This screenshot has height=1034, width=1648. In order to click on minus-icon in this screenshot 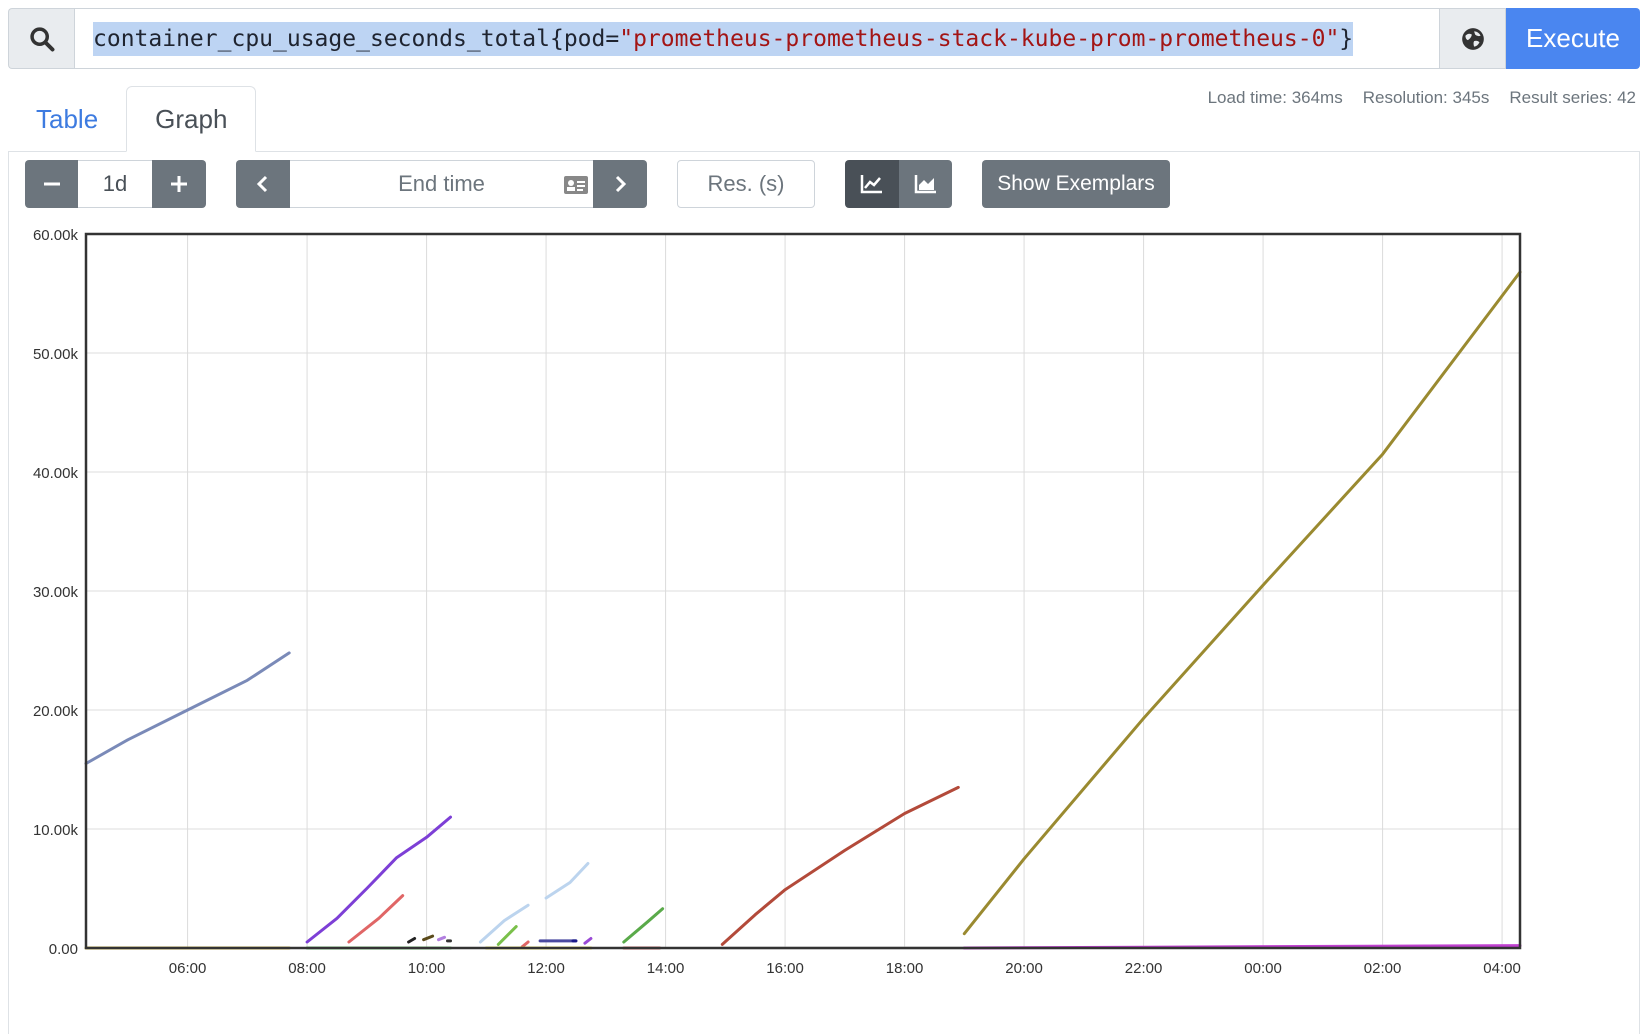, I will do `click(51, 184)`.